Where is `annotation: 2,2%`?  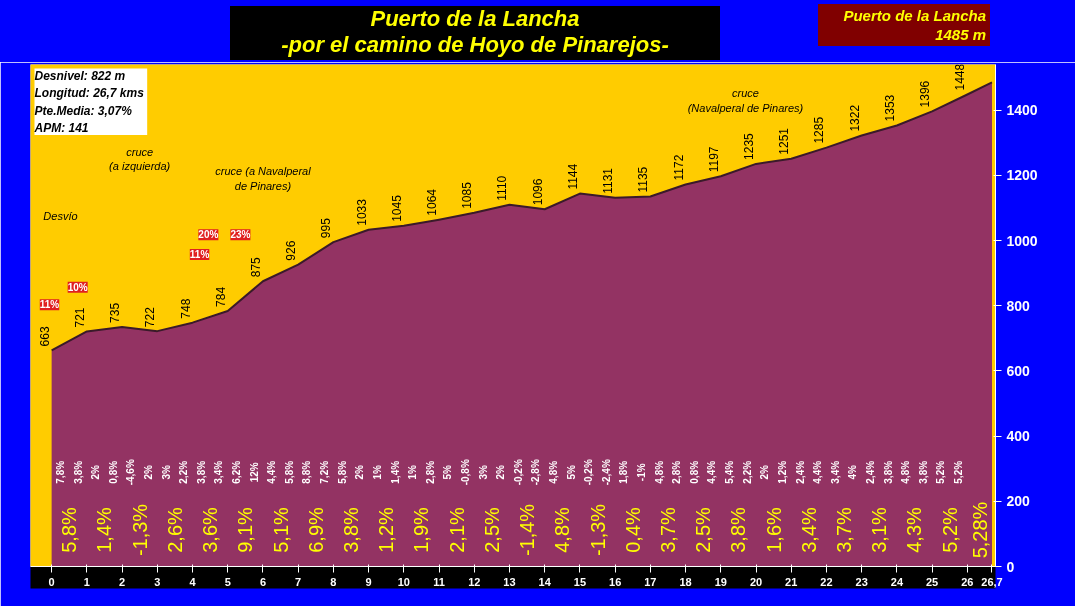 annotation: 2,2% is located at coordinates (747, 472).